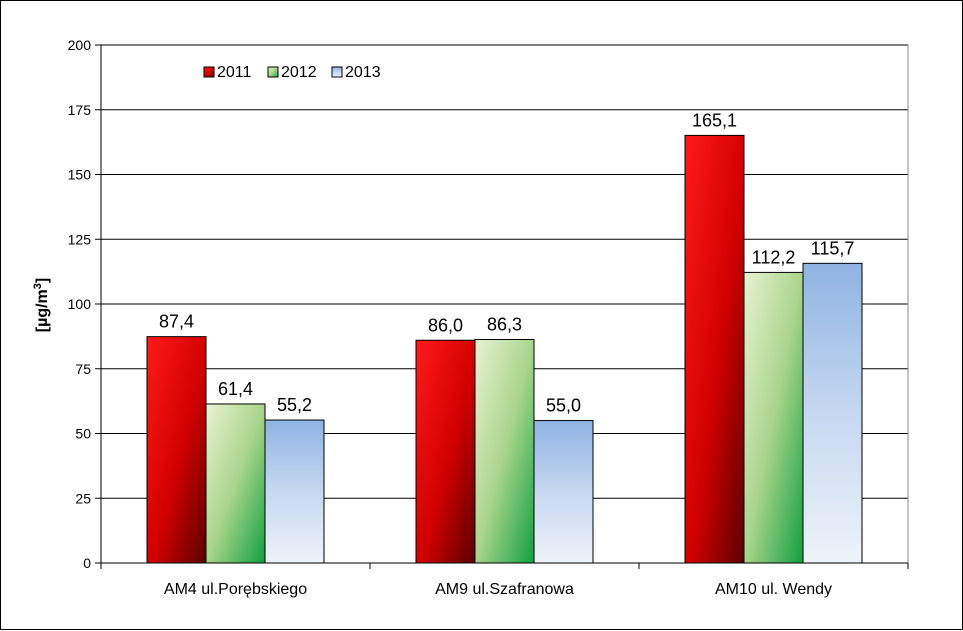 This screenshot has height=631, width=963. I want to click on y-tick-label: 0, so click(87, 563).